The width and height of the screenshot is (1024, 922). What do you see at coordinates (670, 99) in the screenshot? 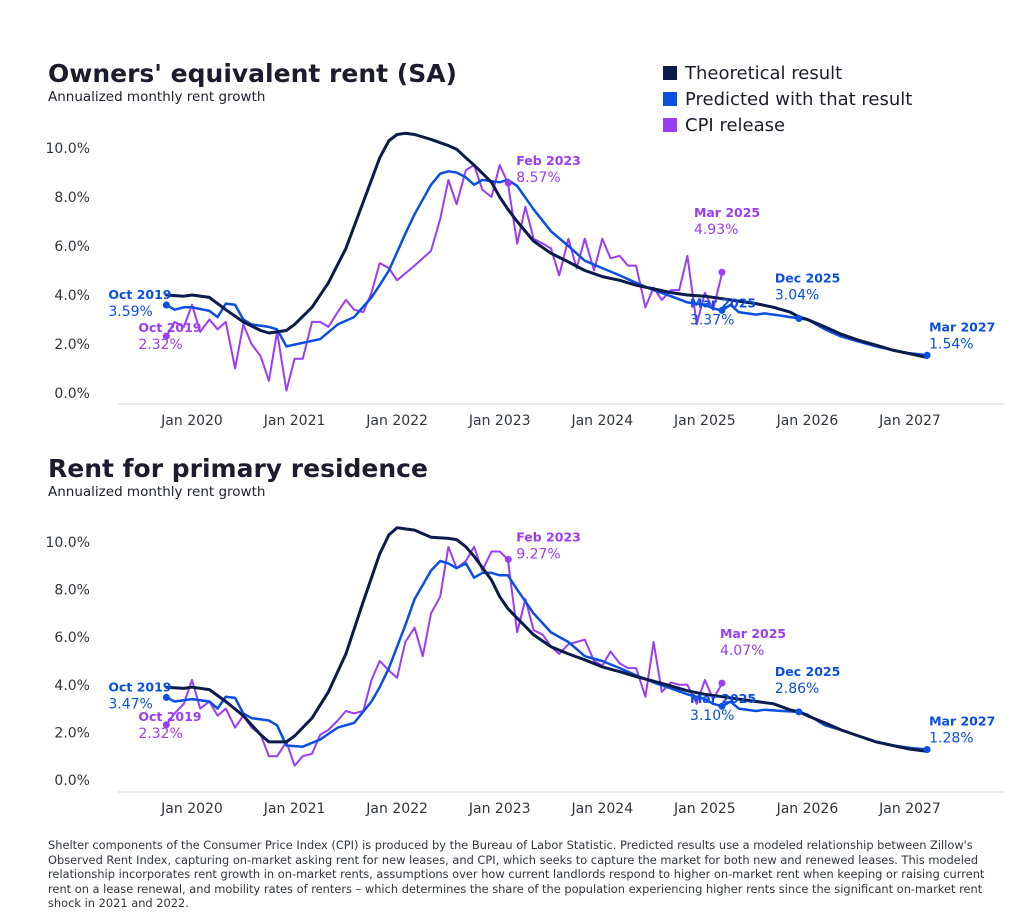
I see `legend-swatch-predicted` at bounding box center [670, 99].